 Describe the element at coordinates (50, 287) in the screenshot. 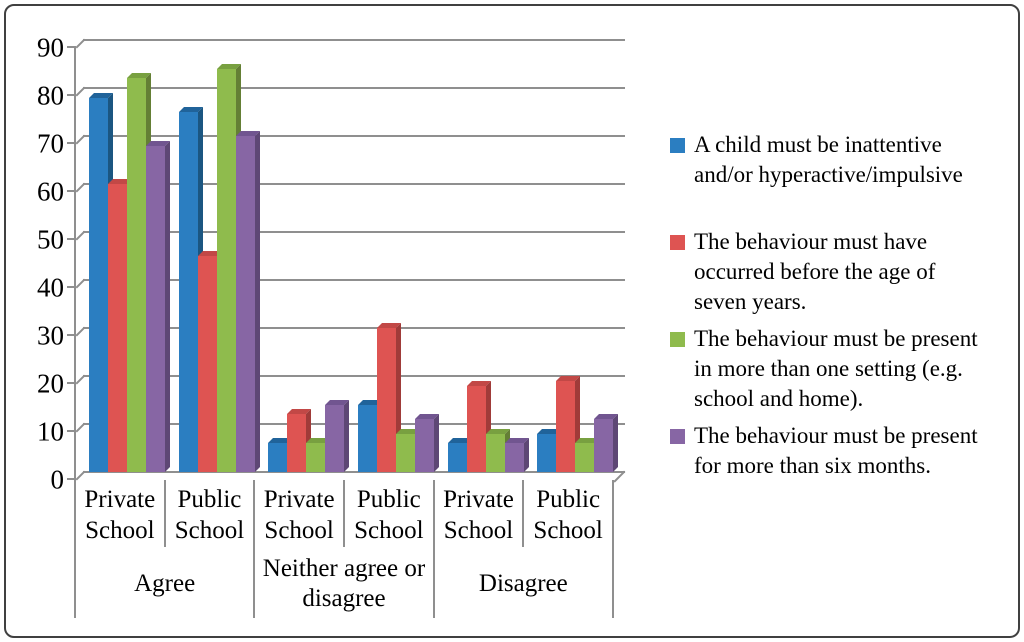

I see `y-tick-label: 40` at that location.